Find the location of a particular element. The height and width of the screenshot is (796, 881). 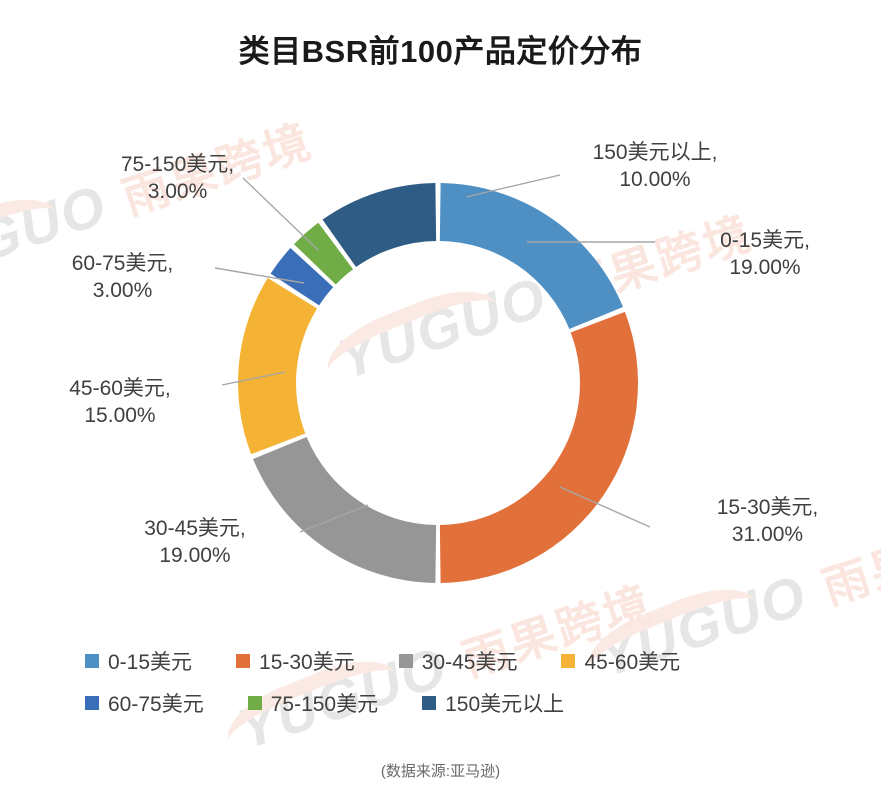

data-label-0-15: 0-15美元, 19.00% is located at coordinates (765, 254).